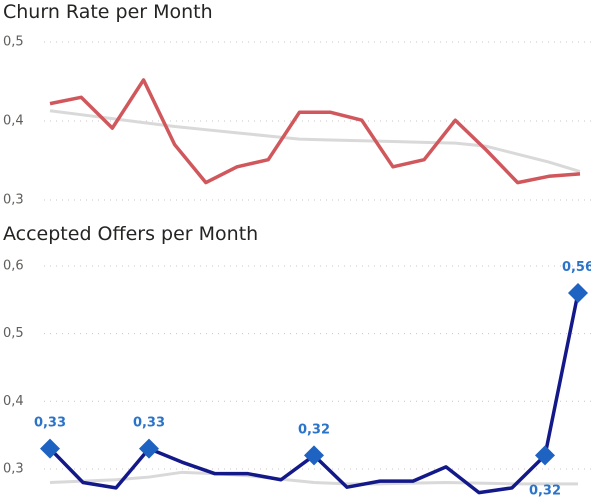 The image size is (591, 499). Describe the element at coordinates (108, 12) in the screenshot. I see `chart-title: Churn Rate per Month` at that location.